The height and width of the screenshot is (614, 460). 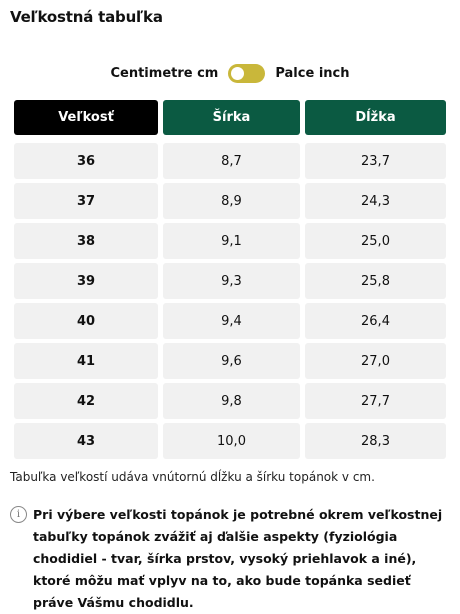 What do you see at coordinates (86, 321) in the screenshot?
I see `row-size: 40` at bounding box center [86, 321].